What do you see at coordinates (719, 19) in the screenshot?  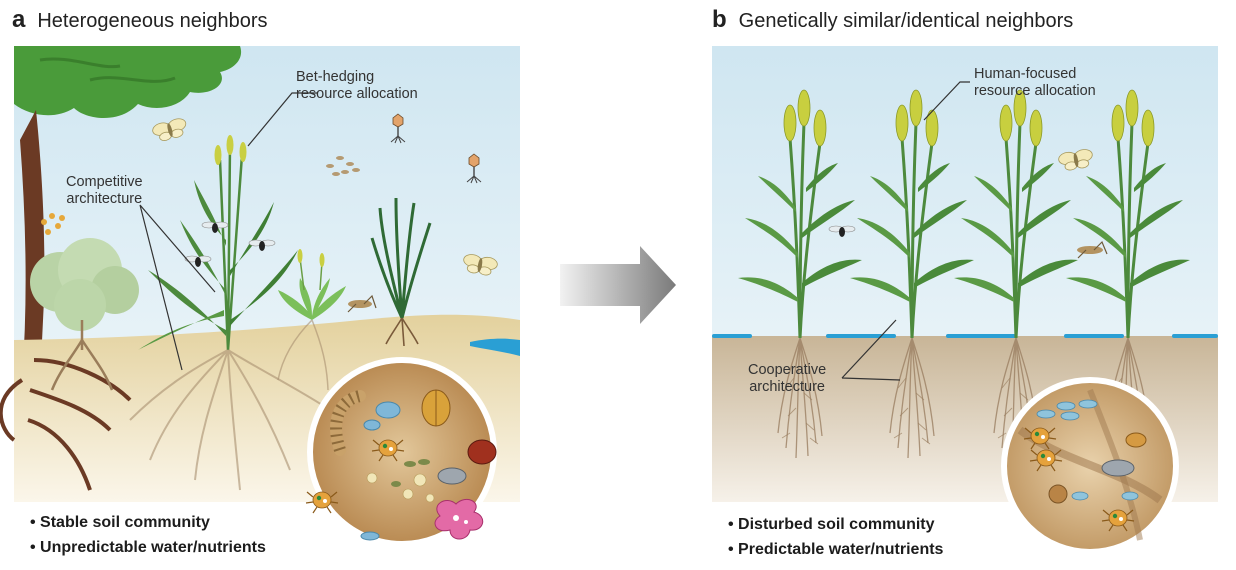 I see `panel-b-letter: b` at bounding box center [719, 19].